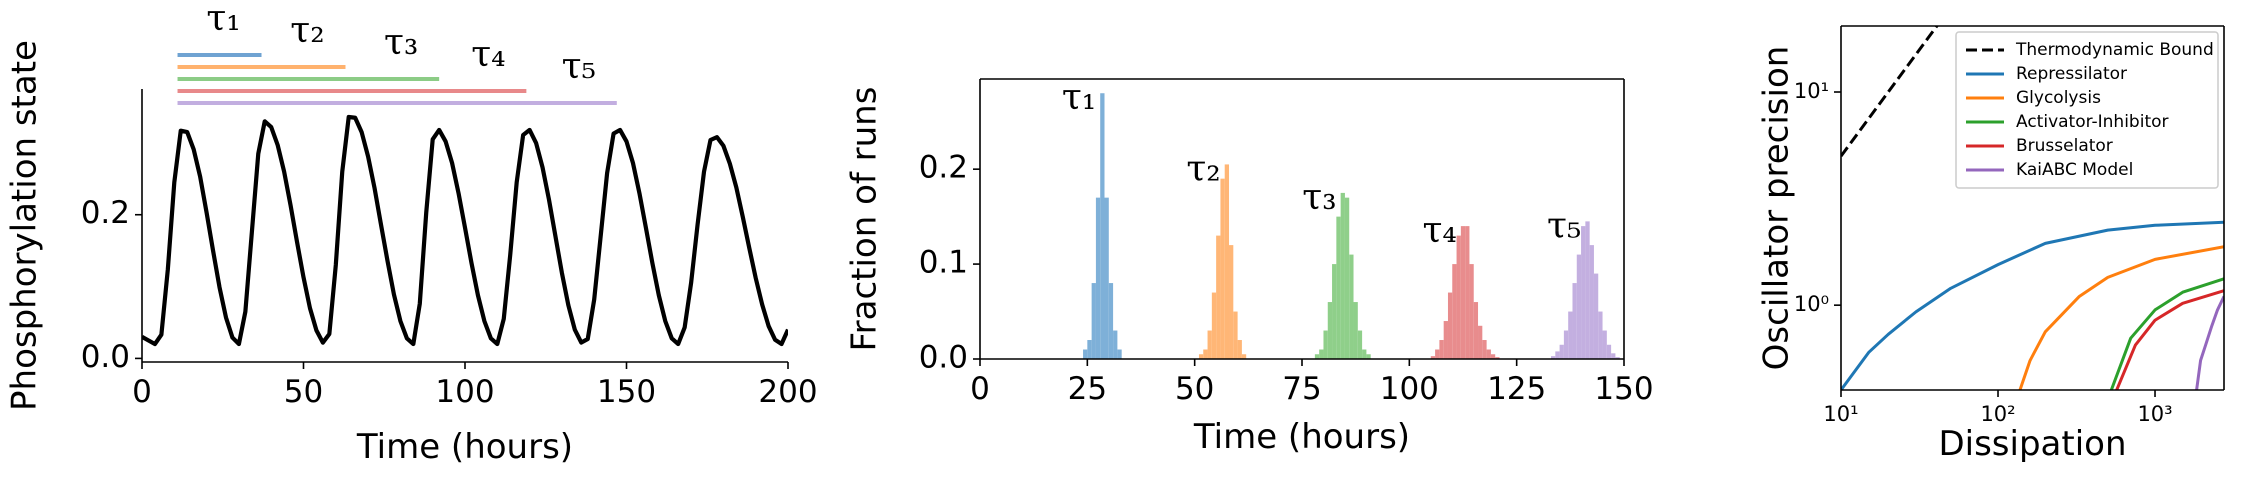 The height and width of the screenshot is (482, 2247). What do you see at coordinates (2032, 444) in the screenshot?
I see `x-axis-label: Dissipation` at bounding box center [2032, 444].